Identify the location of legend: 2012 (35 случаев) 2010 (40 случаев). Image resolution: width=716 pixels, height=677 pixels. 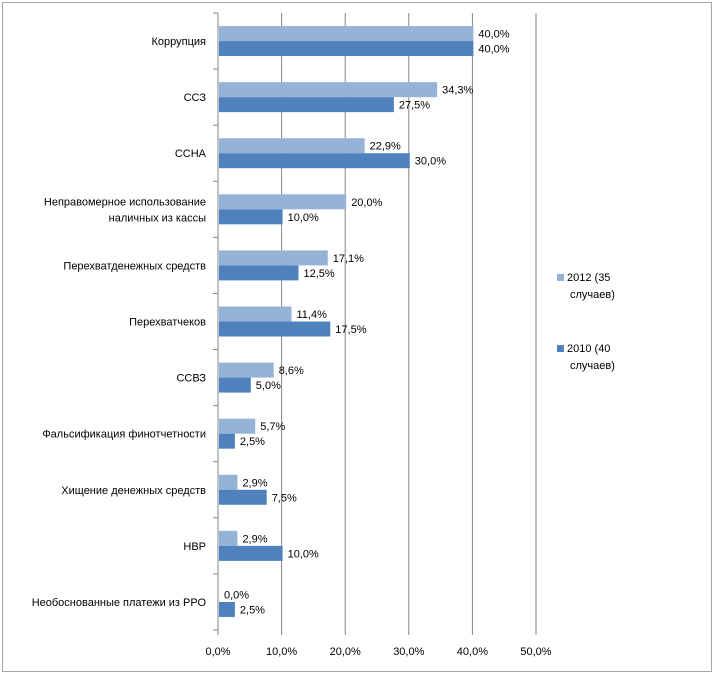
(586, 322).